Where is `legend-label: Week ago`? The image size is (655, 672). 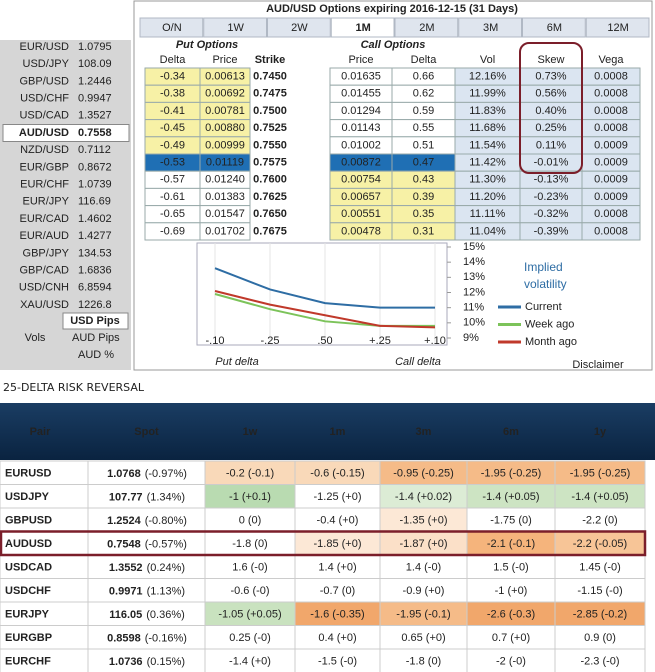
legend-label: Week ago is located at coordinates (549, 324).